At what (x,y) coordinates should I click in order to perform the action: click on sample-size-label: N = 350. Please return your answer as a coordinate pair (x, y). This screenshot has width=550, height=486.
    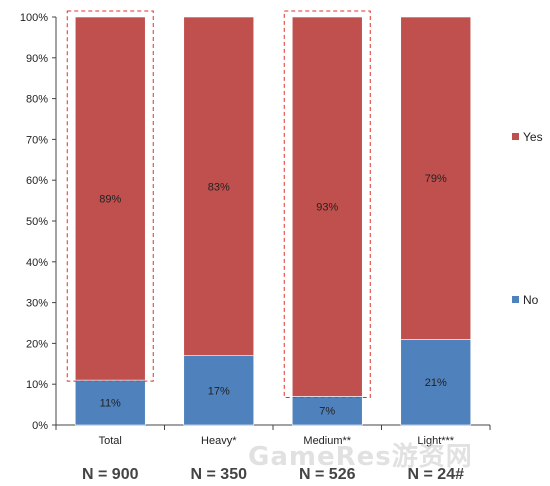
    Looking at the image, I should click on (219, 474).